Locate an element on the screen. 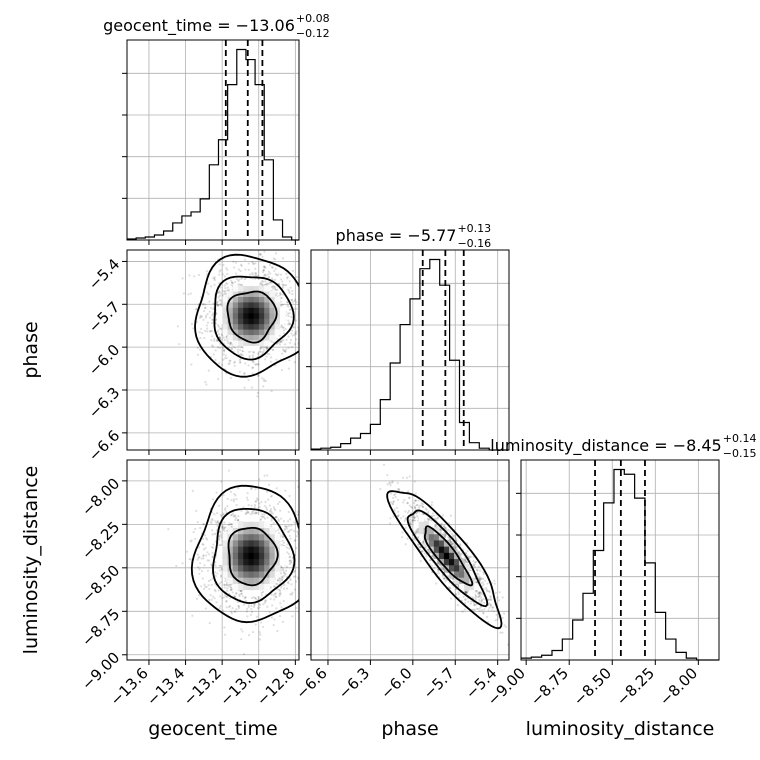  panel-title-luminosity_distance: luminosity_distance = −8.45 is located at coordinates (605, 446).